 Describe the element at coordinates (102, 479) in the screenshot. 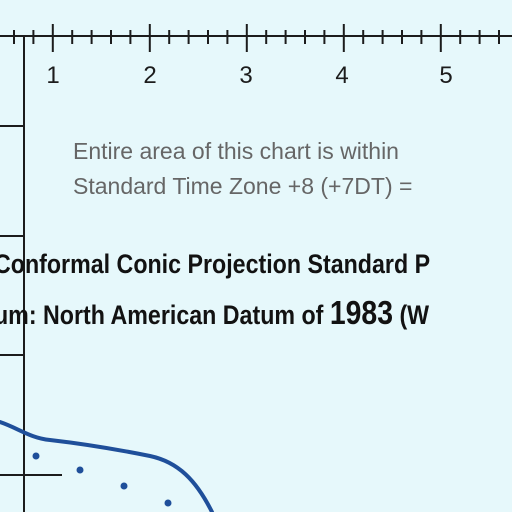

I see `depth-contour-dots` at that location.